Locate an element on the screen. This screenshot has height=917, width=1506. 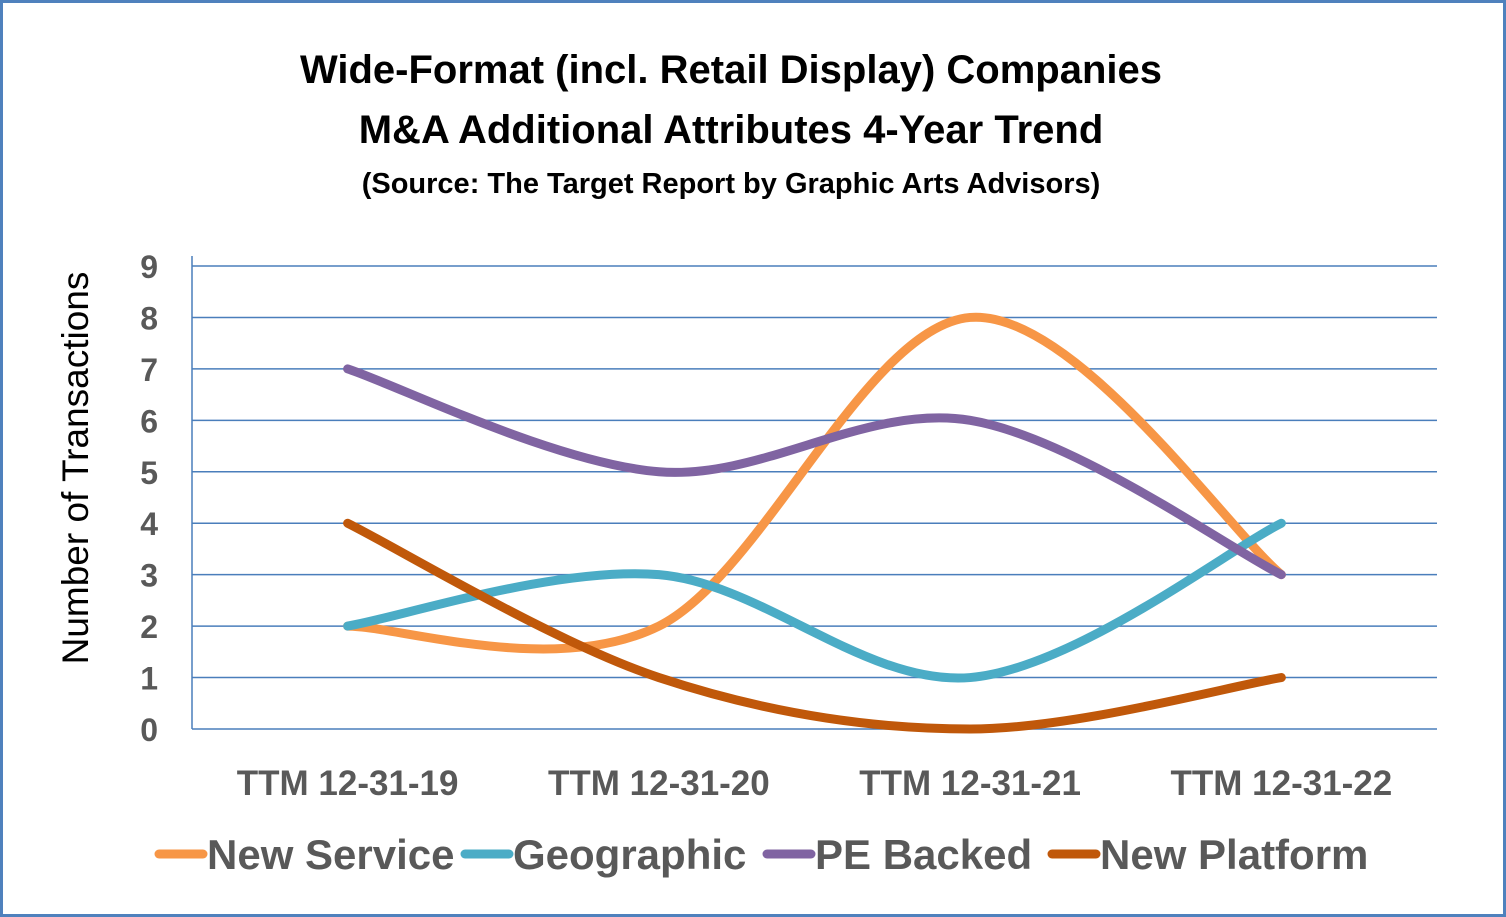
legend-label-new-service: New Service is located at coordinates (331, 854).